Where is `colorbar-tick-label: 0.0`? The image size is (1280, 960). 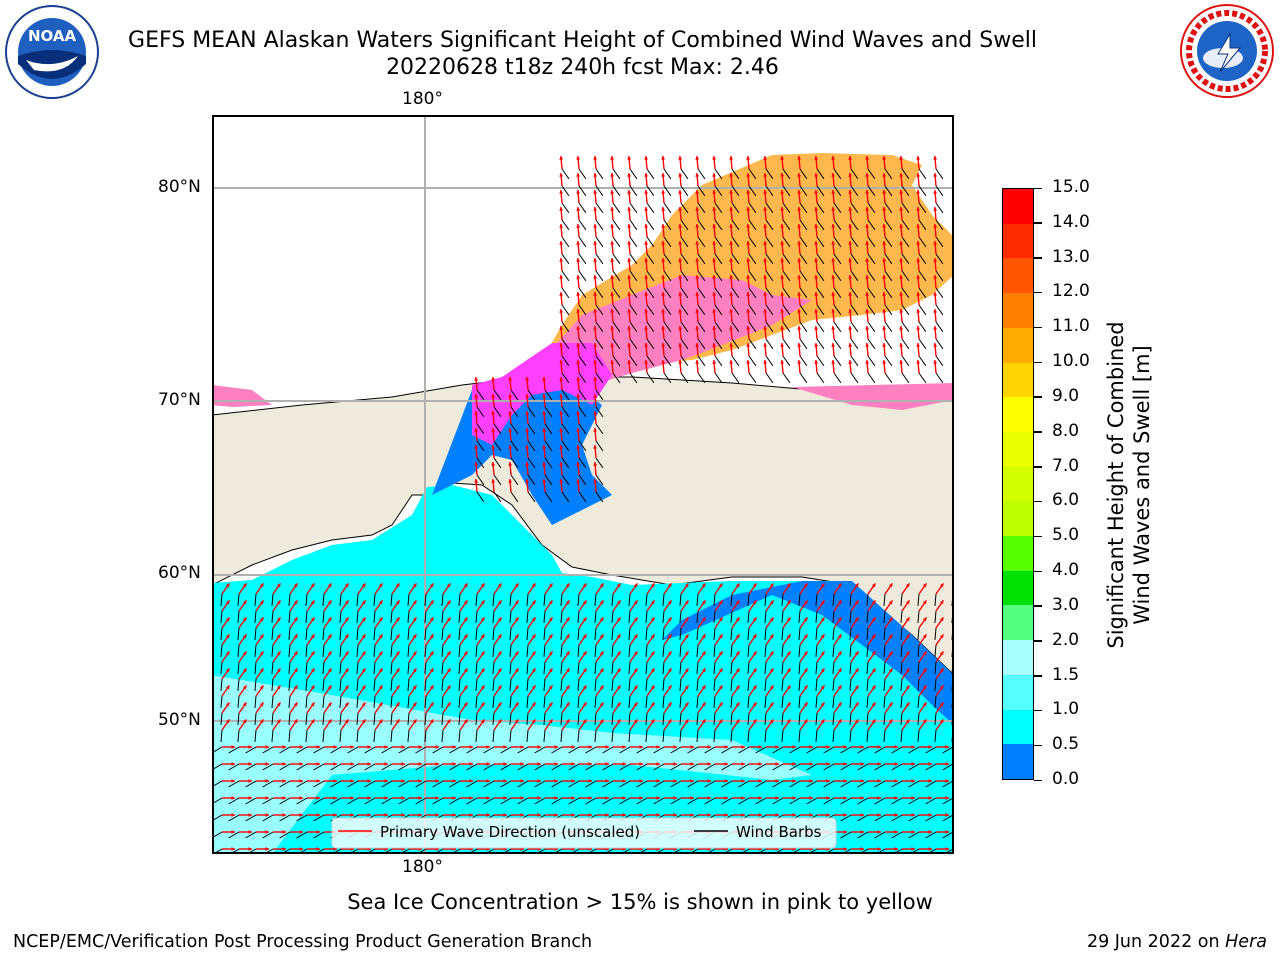
colorbar-tick-label: 0.0 is located at coordinates (1066, 779).